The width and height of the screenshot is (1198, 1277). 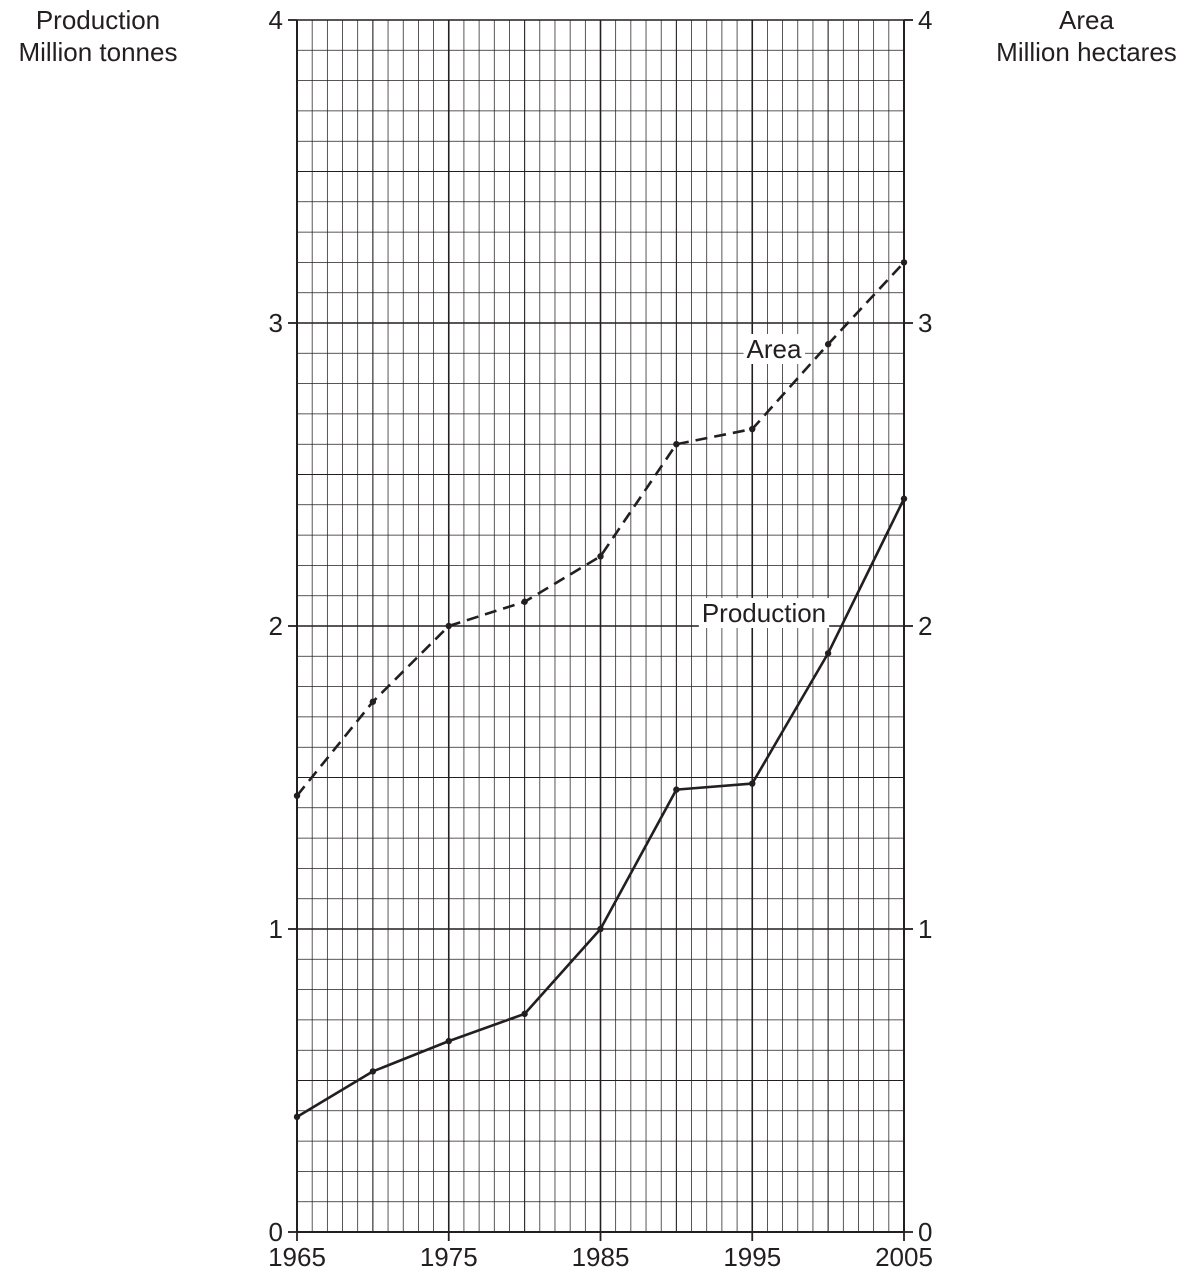 What do you see at coordinates (1086, 36) in the screenshot?
I see `right-axis-title: Area Million hectares` at bounding box center [1086, 36].